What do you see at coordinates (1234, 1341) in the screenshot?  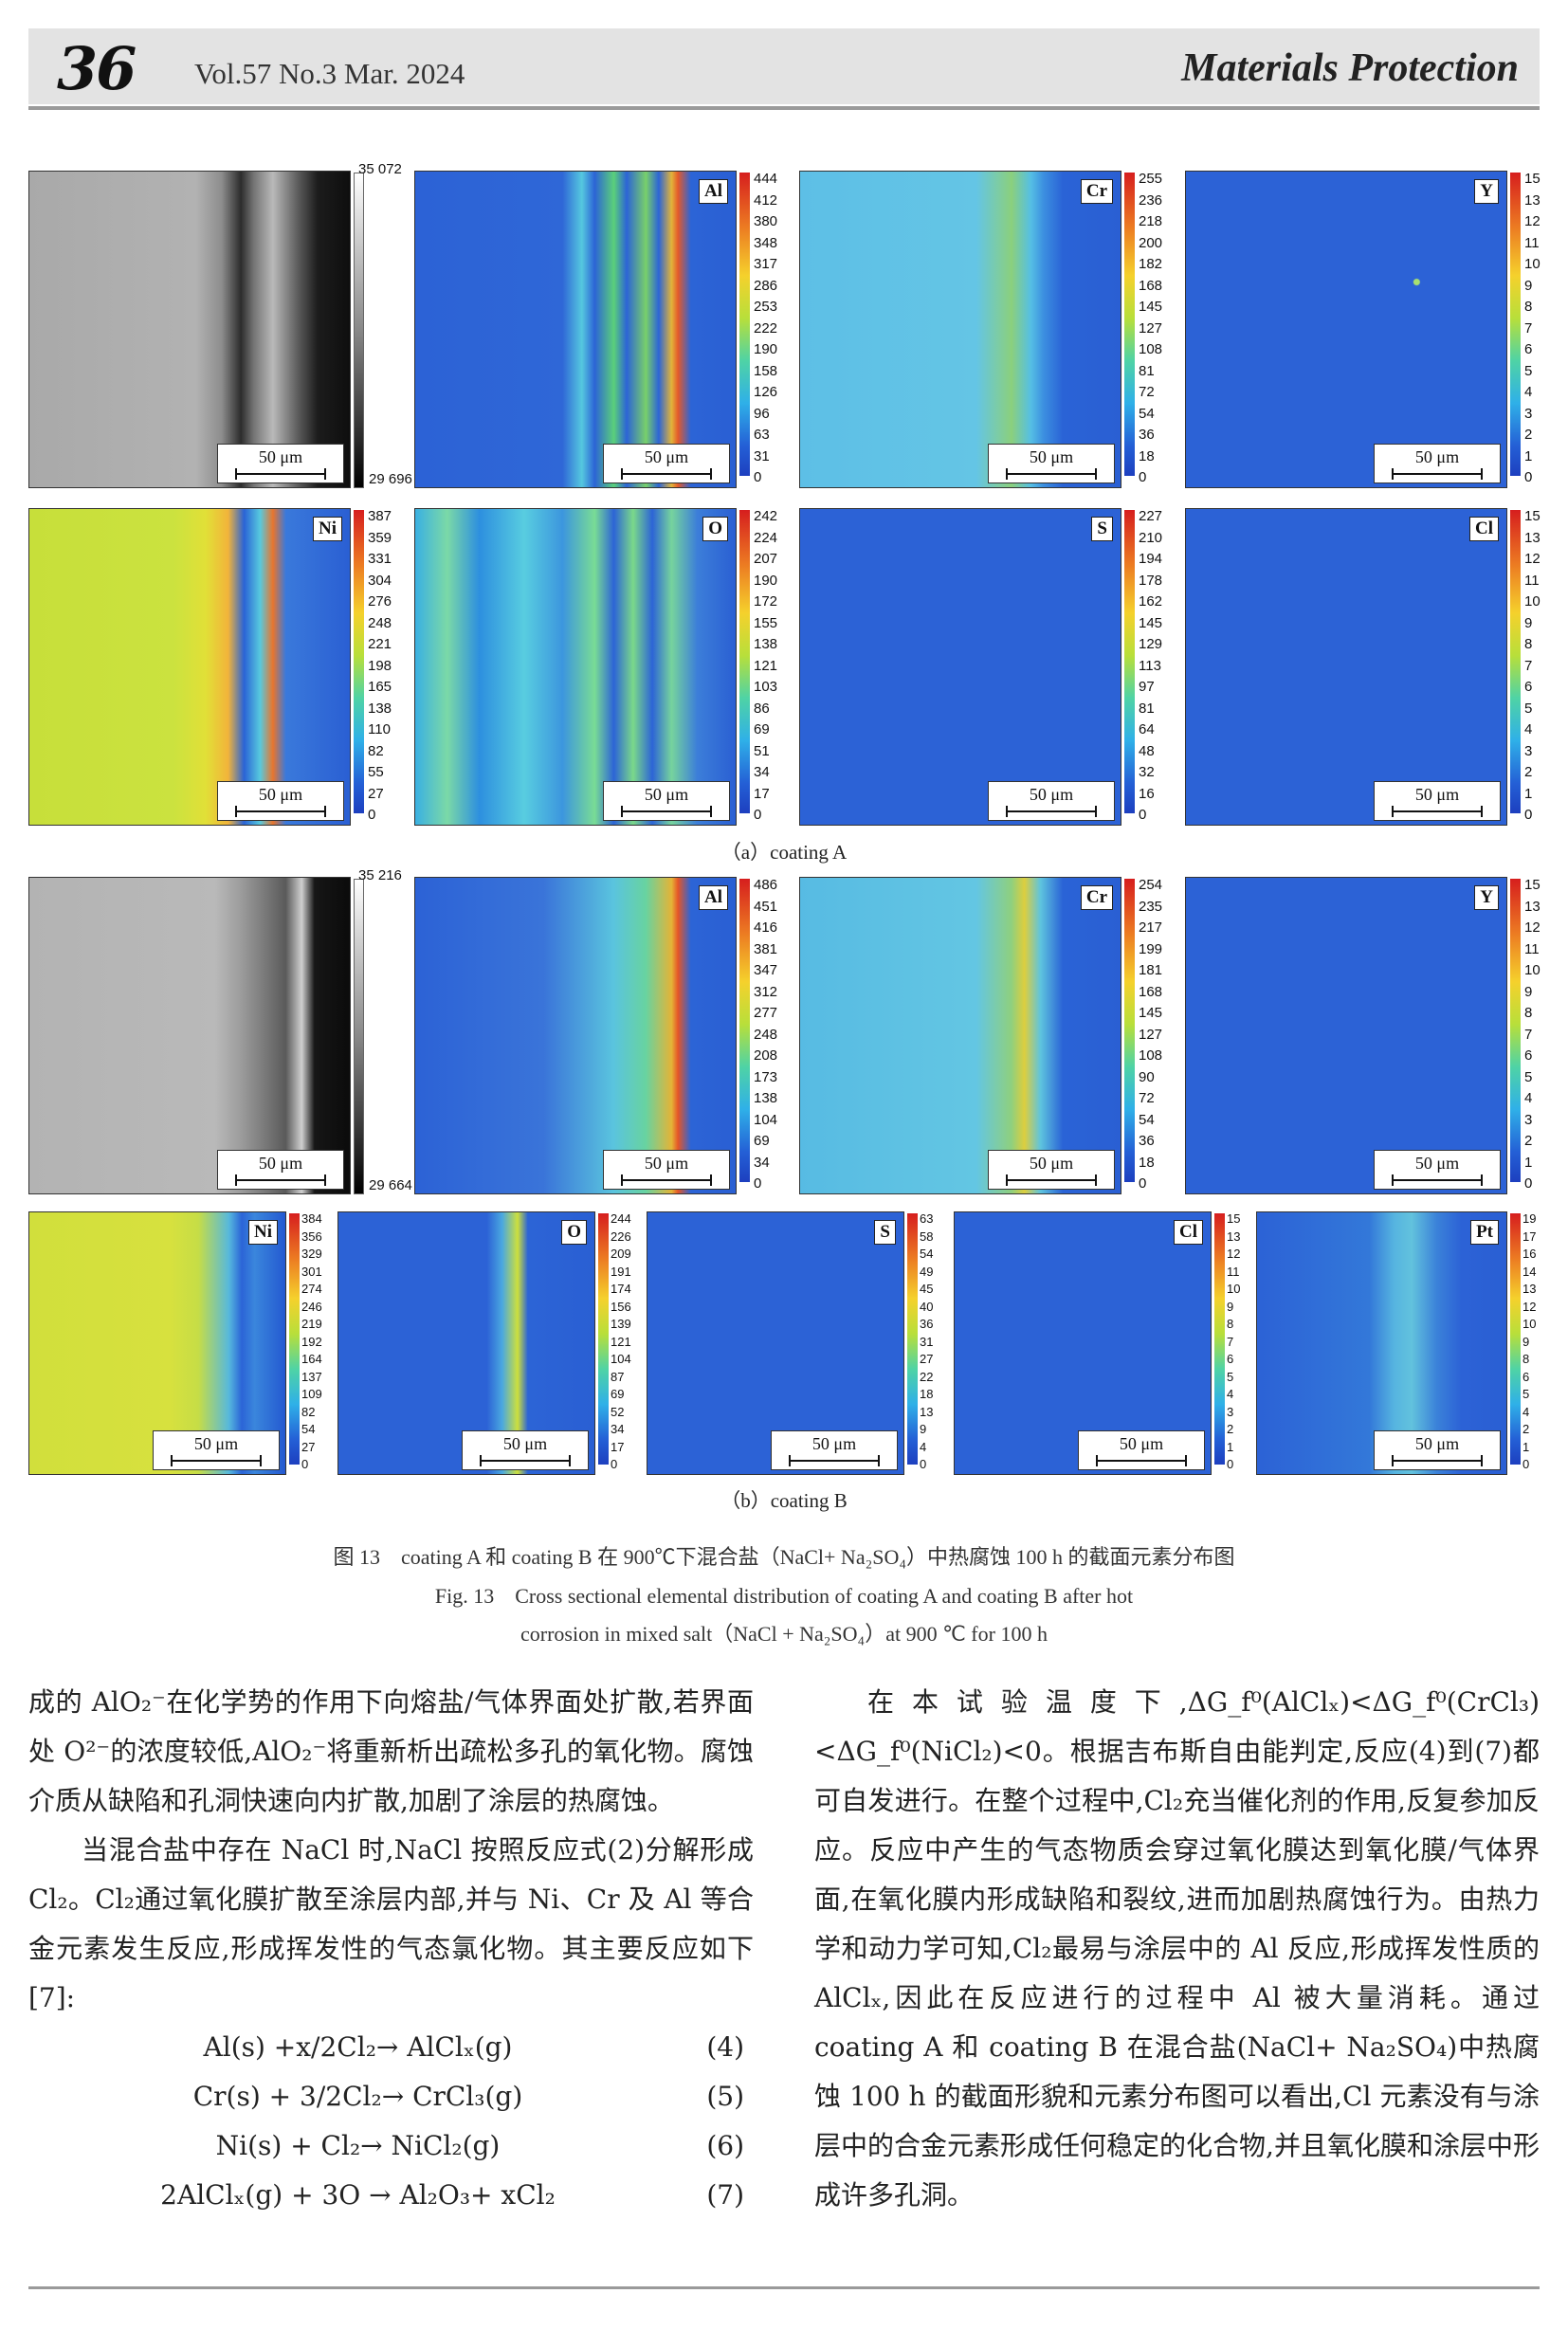 I see `ticks-b-cl: 15 13 12 11 10 9 8 7 6 5 4 3 2 1 0` at bounding box center [1234, 1341].